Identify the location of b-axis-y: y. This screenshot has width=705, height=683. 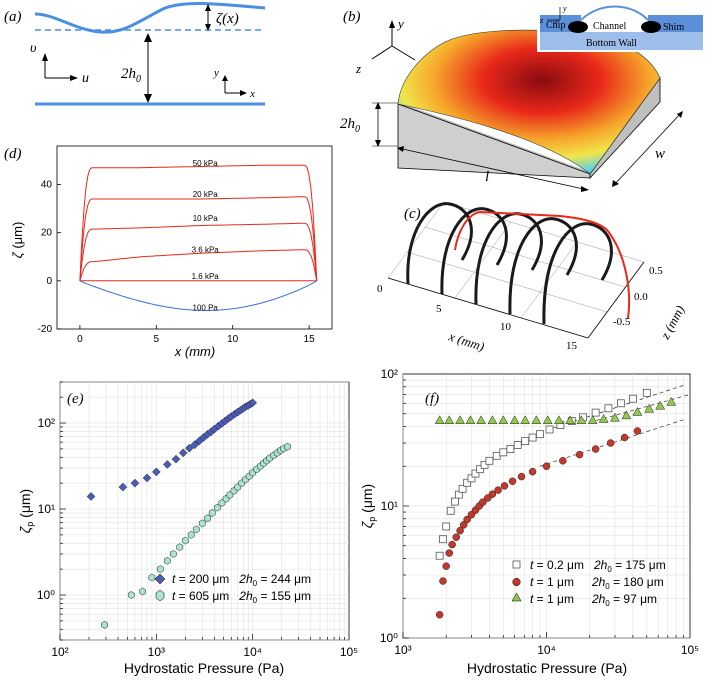
(400, 23).